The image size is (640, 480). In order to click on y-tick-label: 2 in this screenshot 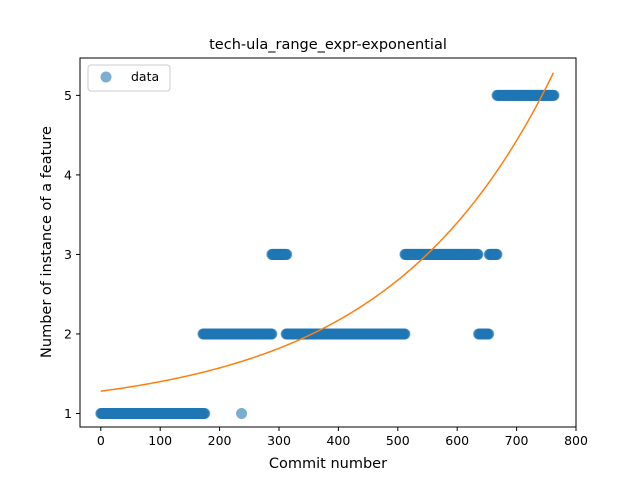, I will do `click(68, 333)`.